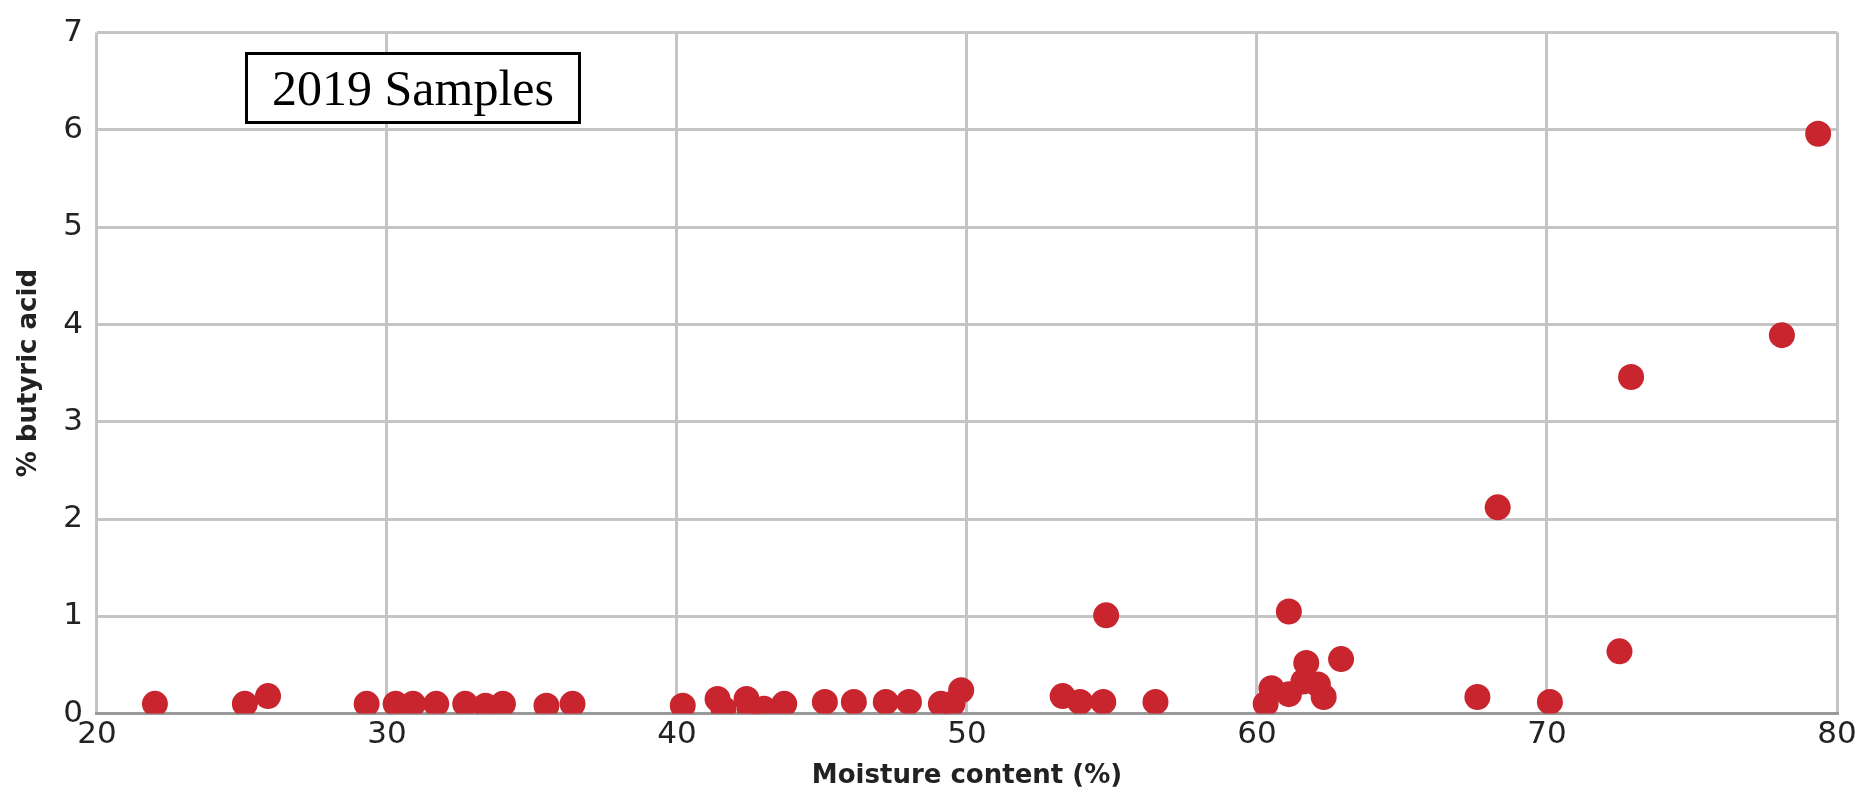 This screenshot has width=1862, height=801. Describe the element at coordinates (967, 774) in the screenshot. I see `x-axis-title: Moisture content (%)` at that location.